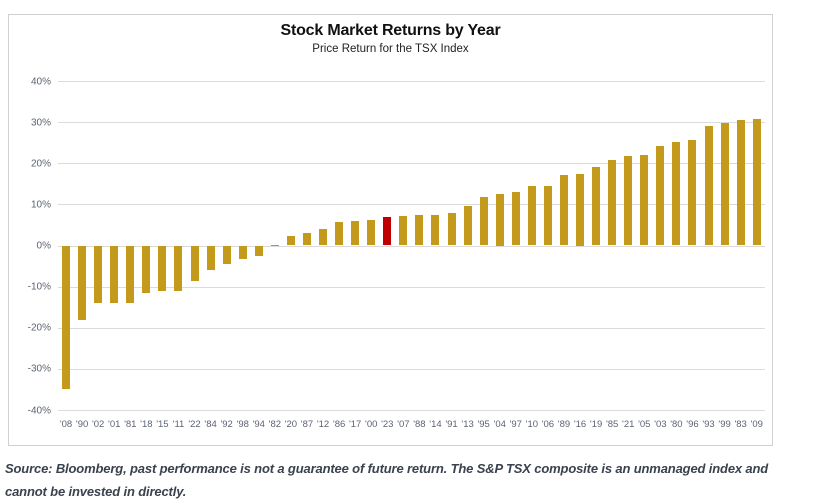 Image resolution: width=815 pixels, height=504 pixels. What do you see at coordinates (82, 282) in the screenshot?
I see `bar-'90` at bounding box center [82, 282].